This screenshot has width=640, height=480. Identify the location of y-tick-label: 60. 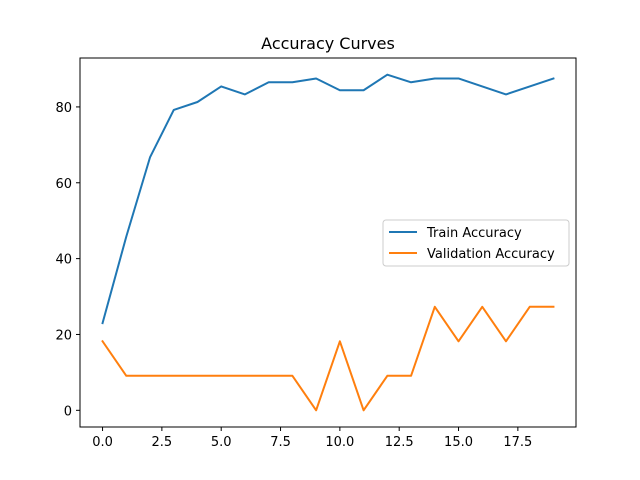
(63, 184).